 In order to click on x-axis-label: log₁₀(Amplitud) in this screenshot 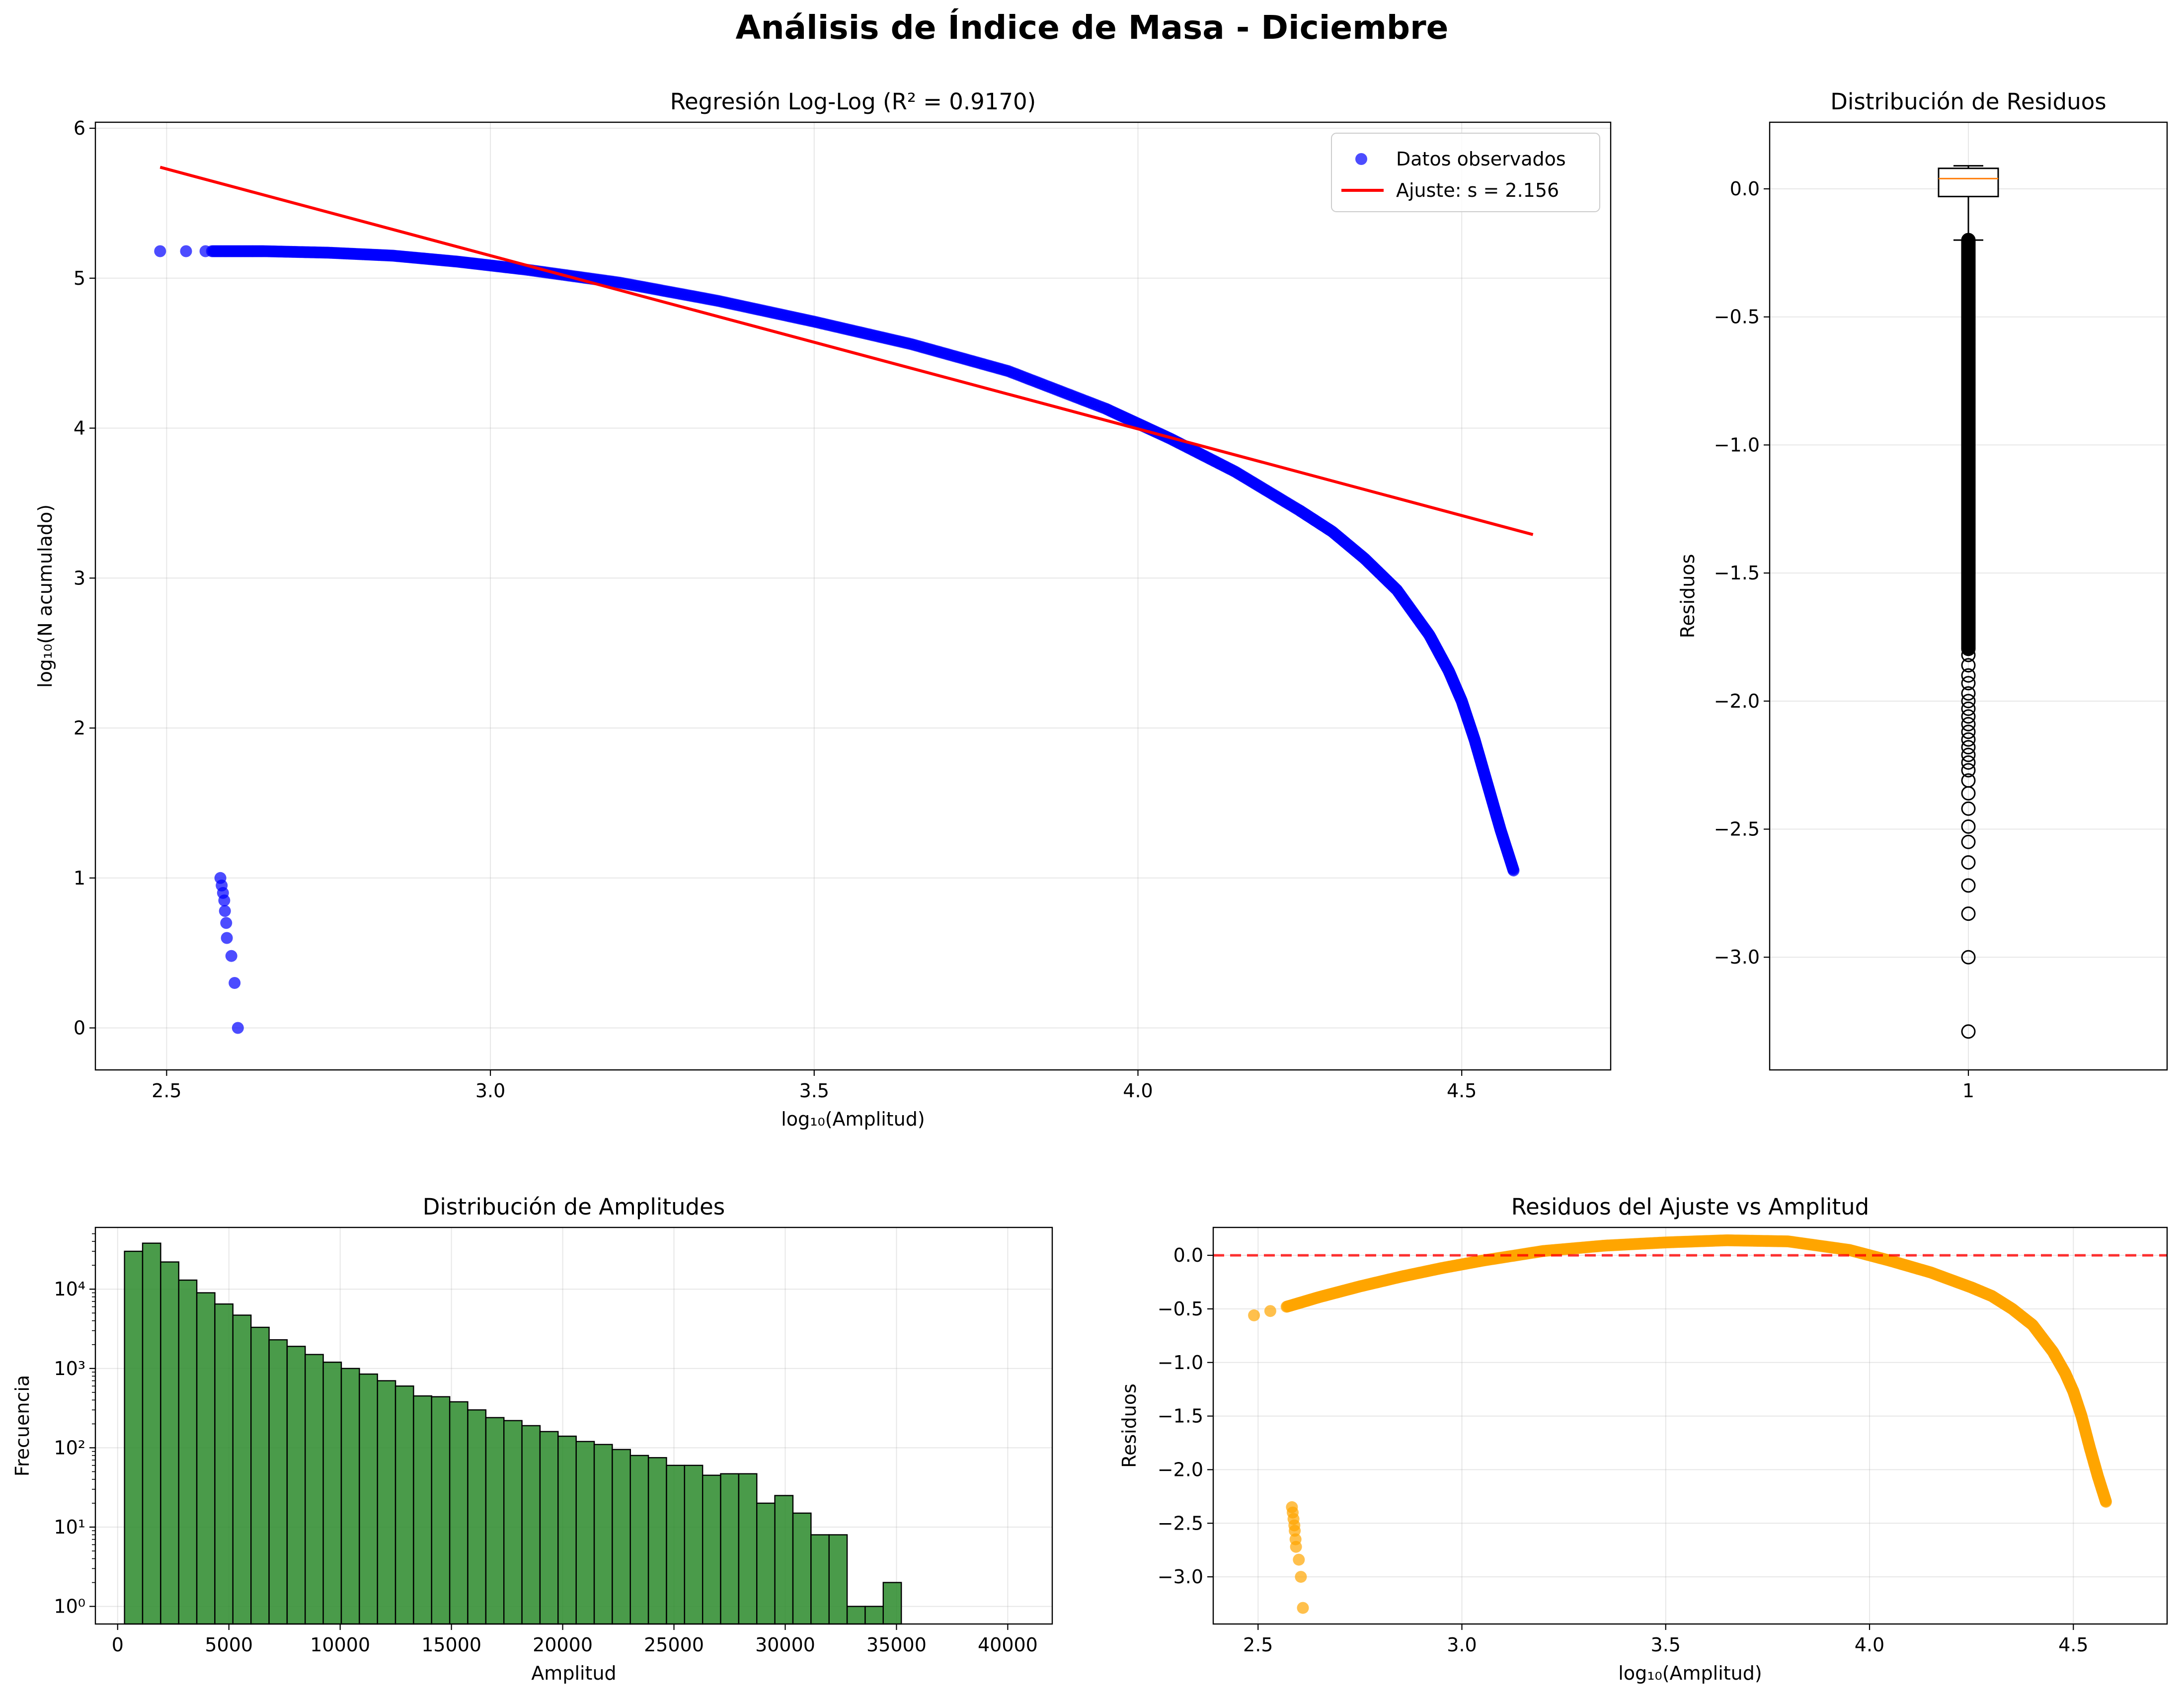, I will do `click(853, 1119)`.